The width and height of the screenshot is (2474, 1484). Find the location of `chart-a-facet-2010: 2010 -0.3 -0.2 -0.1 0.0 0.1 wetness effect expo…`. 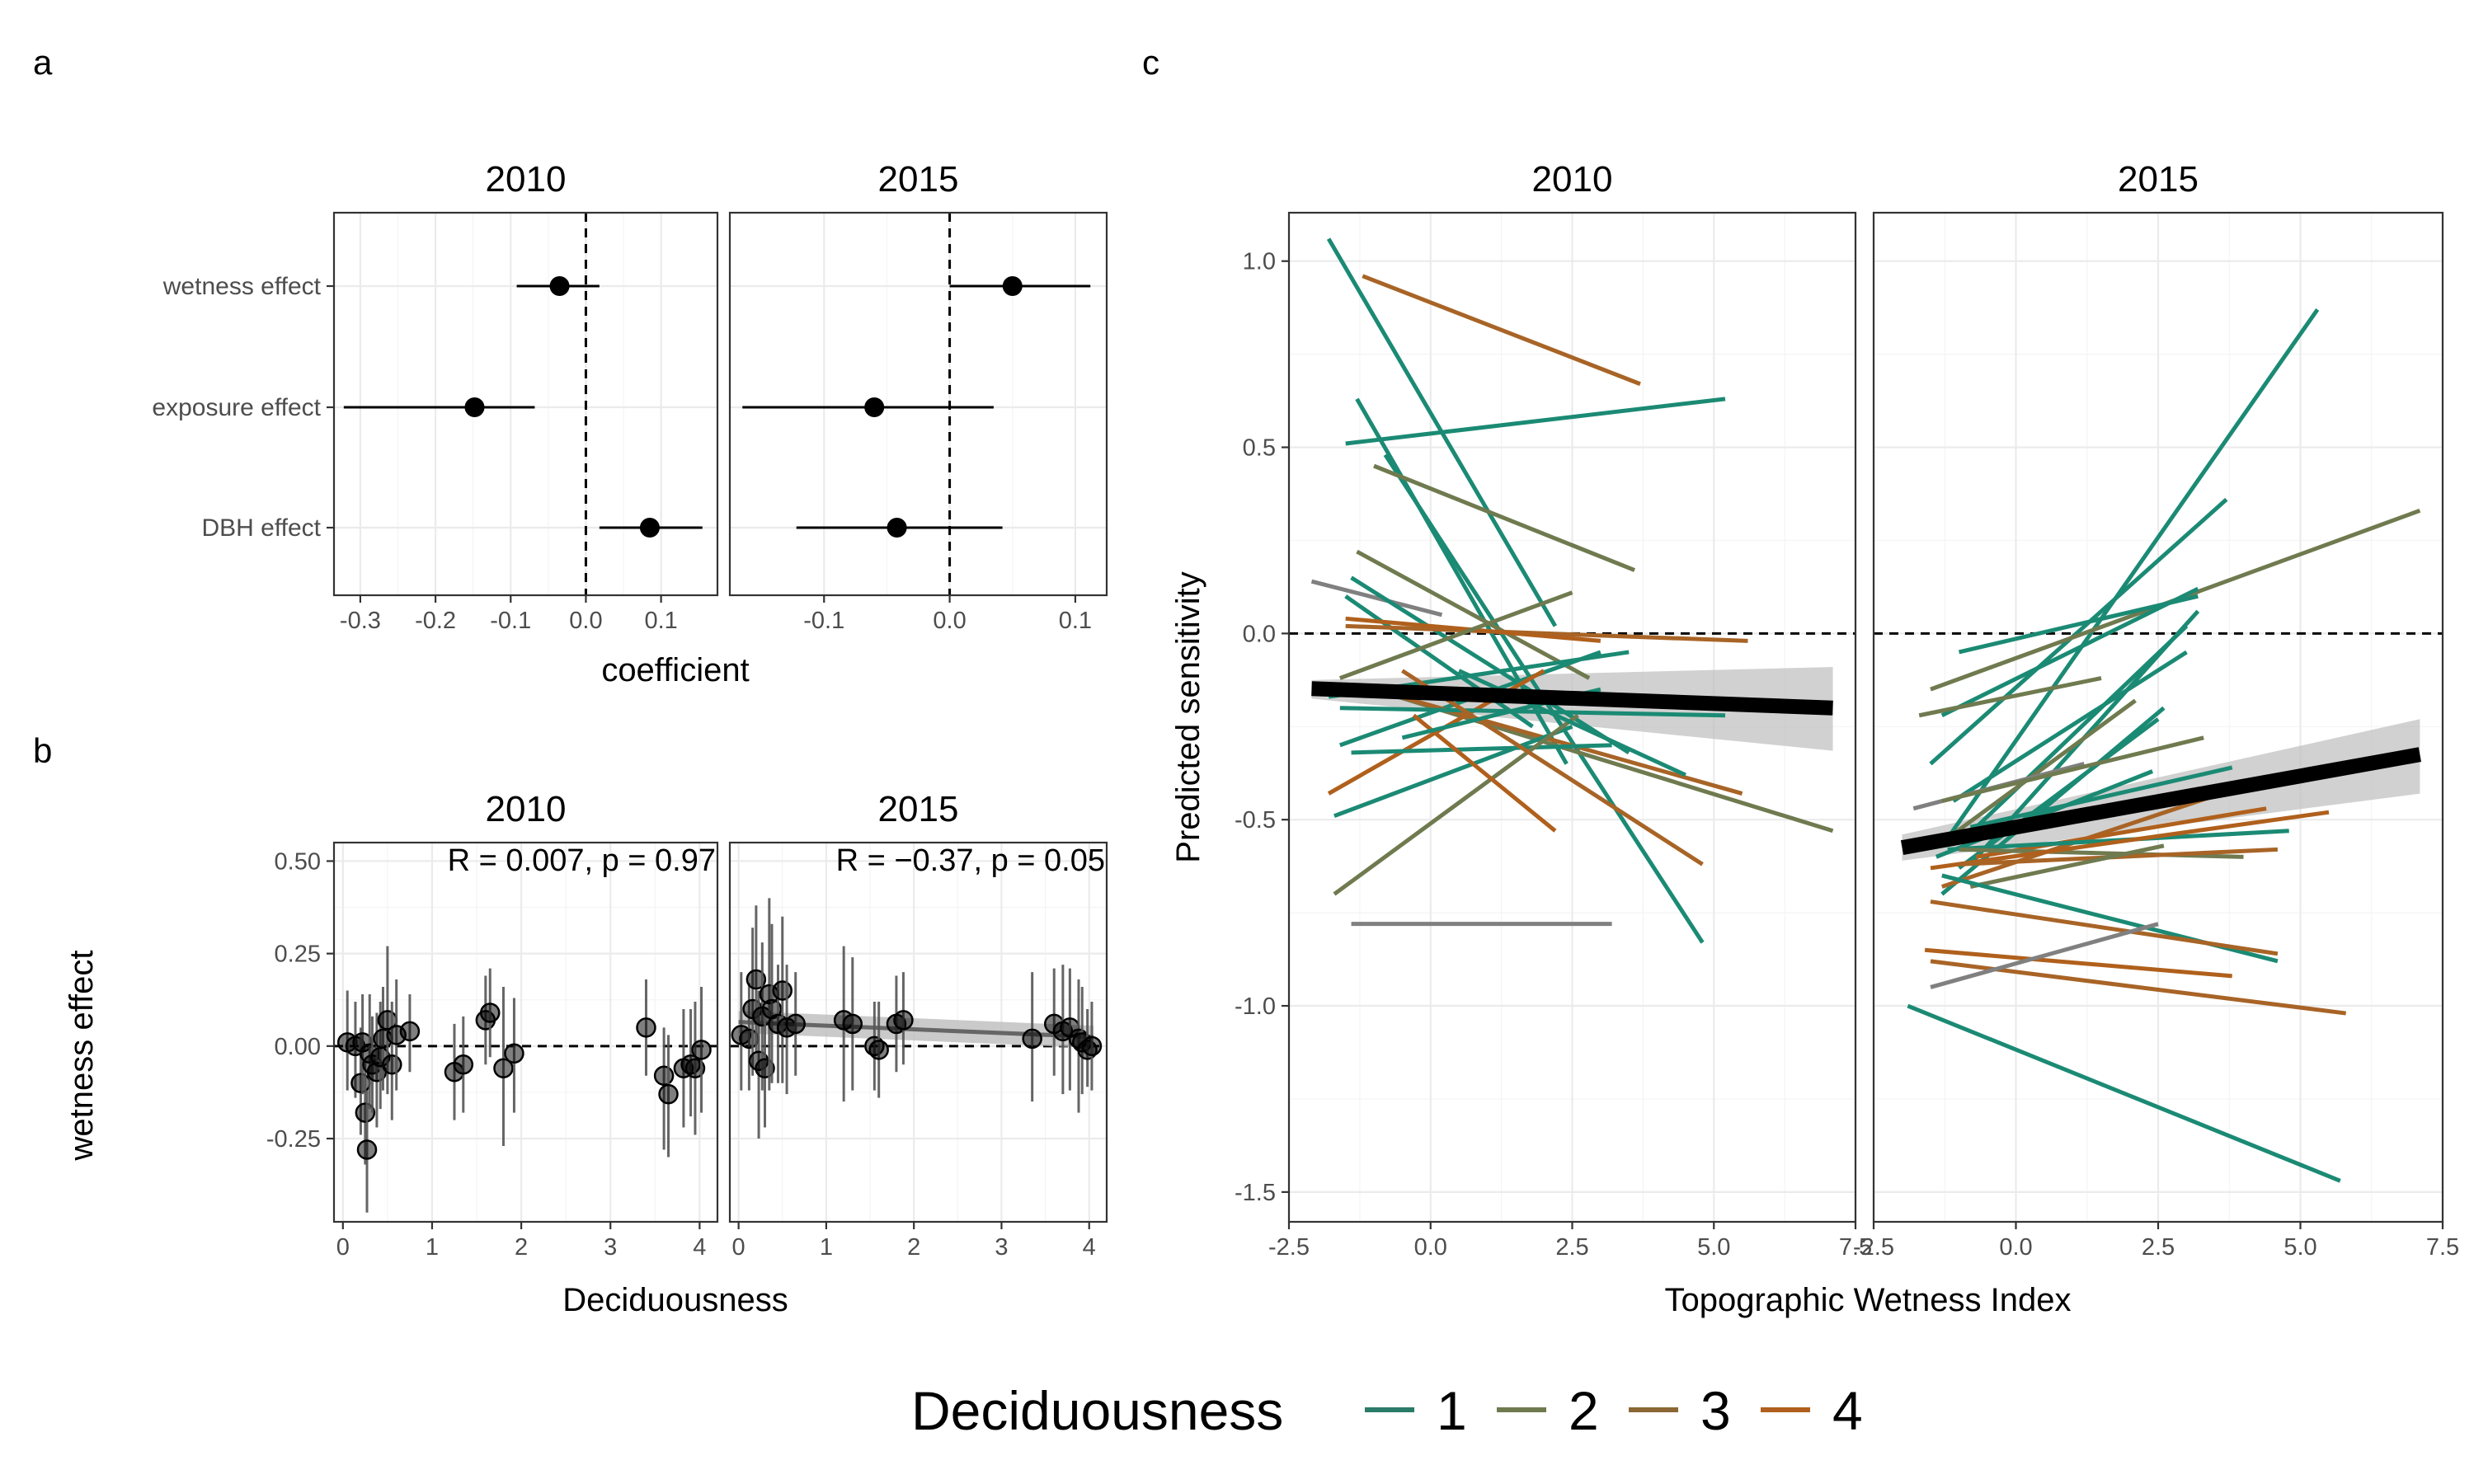

chart-a-facet-2010: 2010 -0.3 -0.2 -0.1 0.0 0.1 wetness effect expo… is located at coordinates (435, 396).